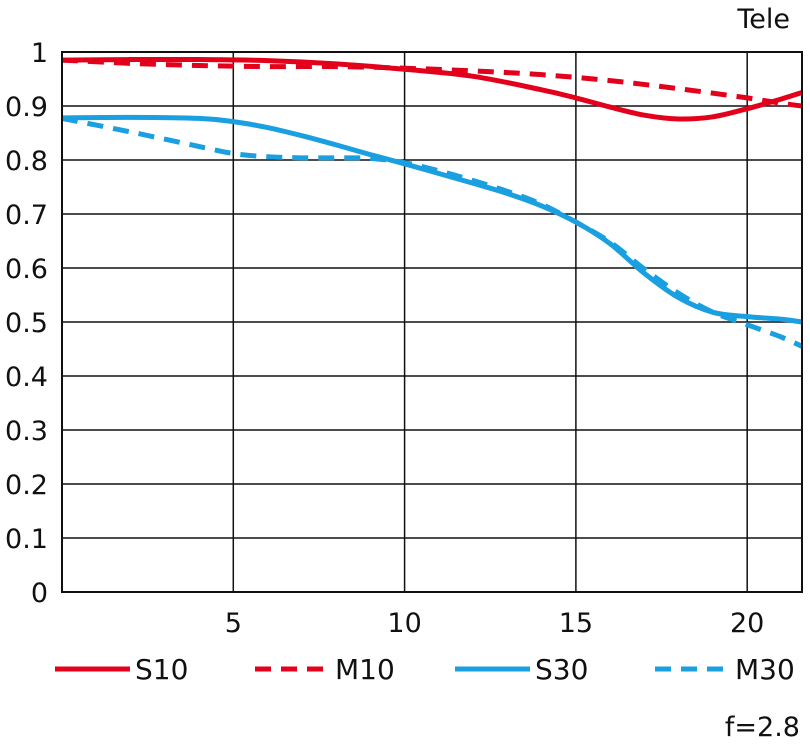 This screenshot has height=749, width=810. Describe the element at coordinates (26, 161) in the screenshot. I see `y-tick-label: 0.8` at that location.